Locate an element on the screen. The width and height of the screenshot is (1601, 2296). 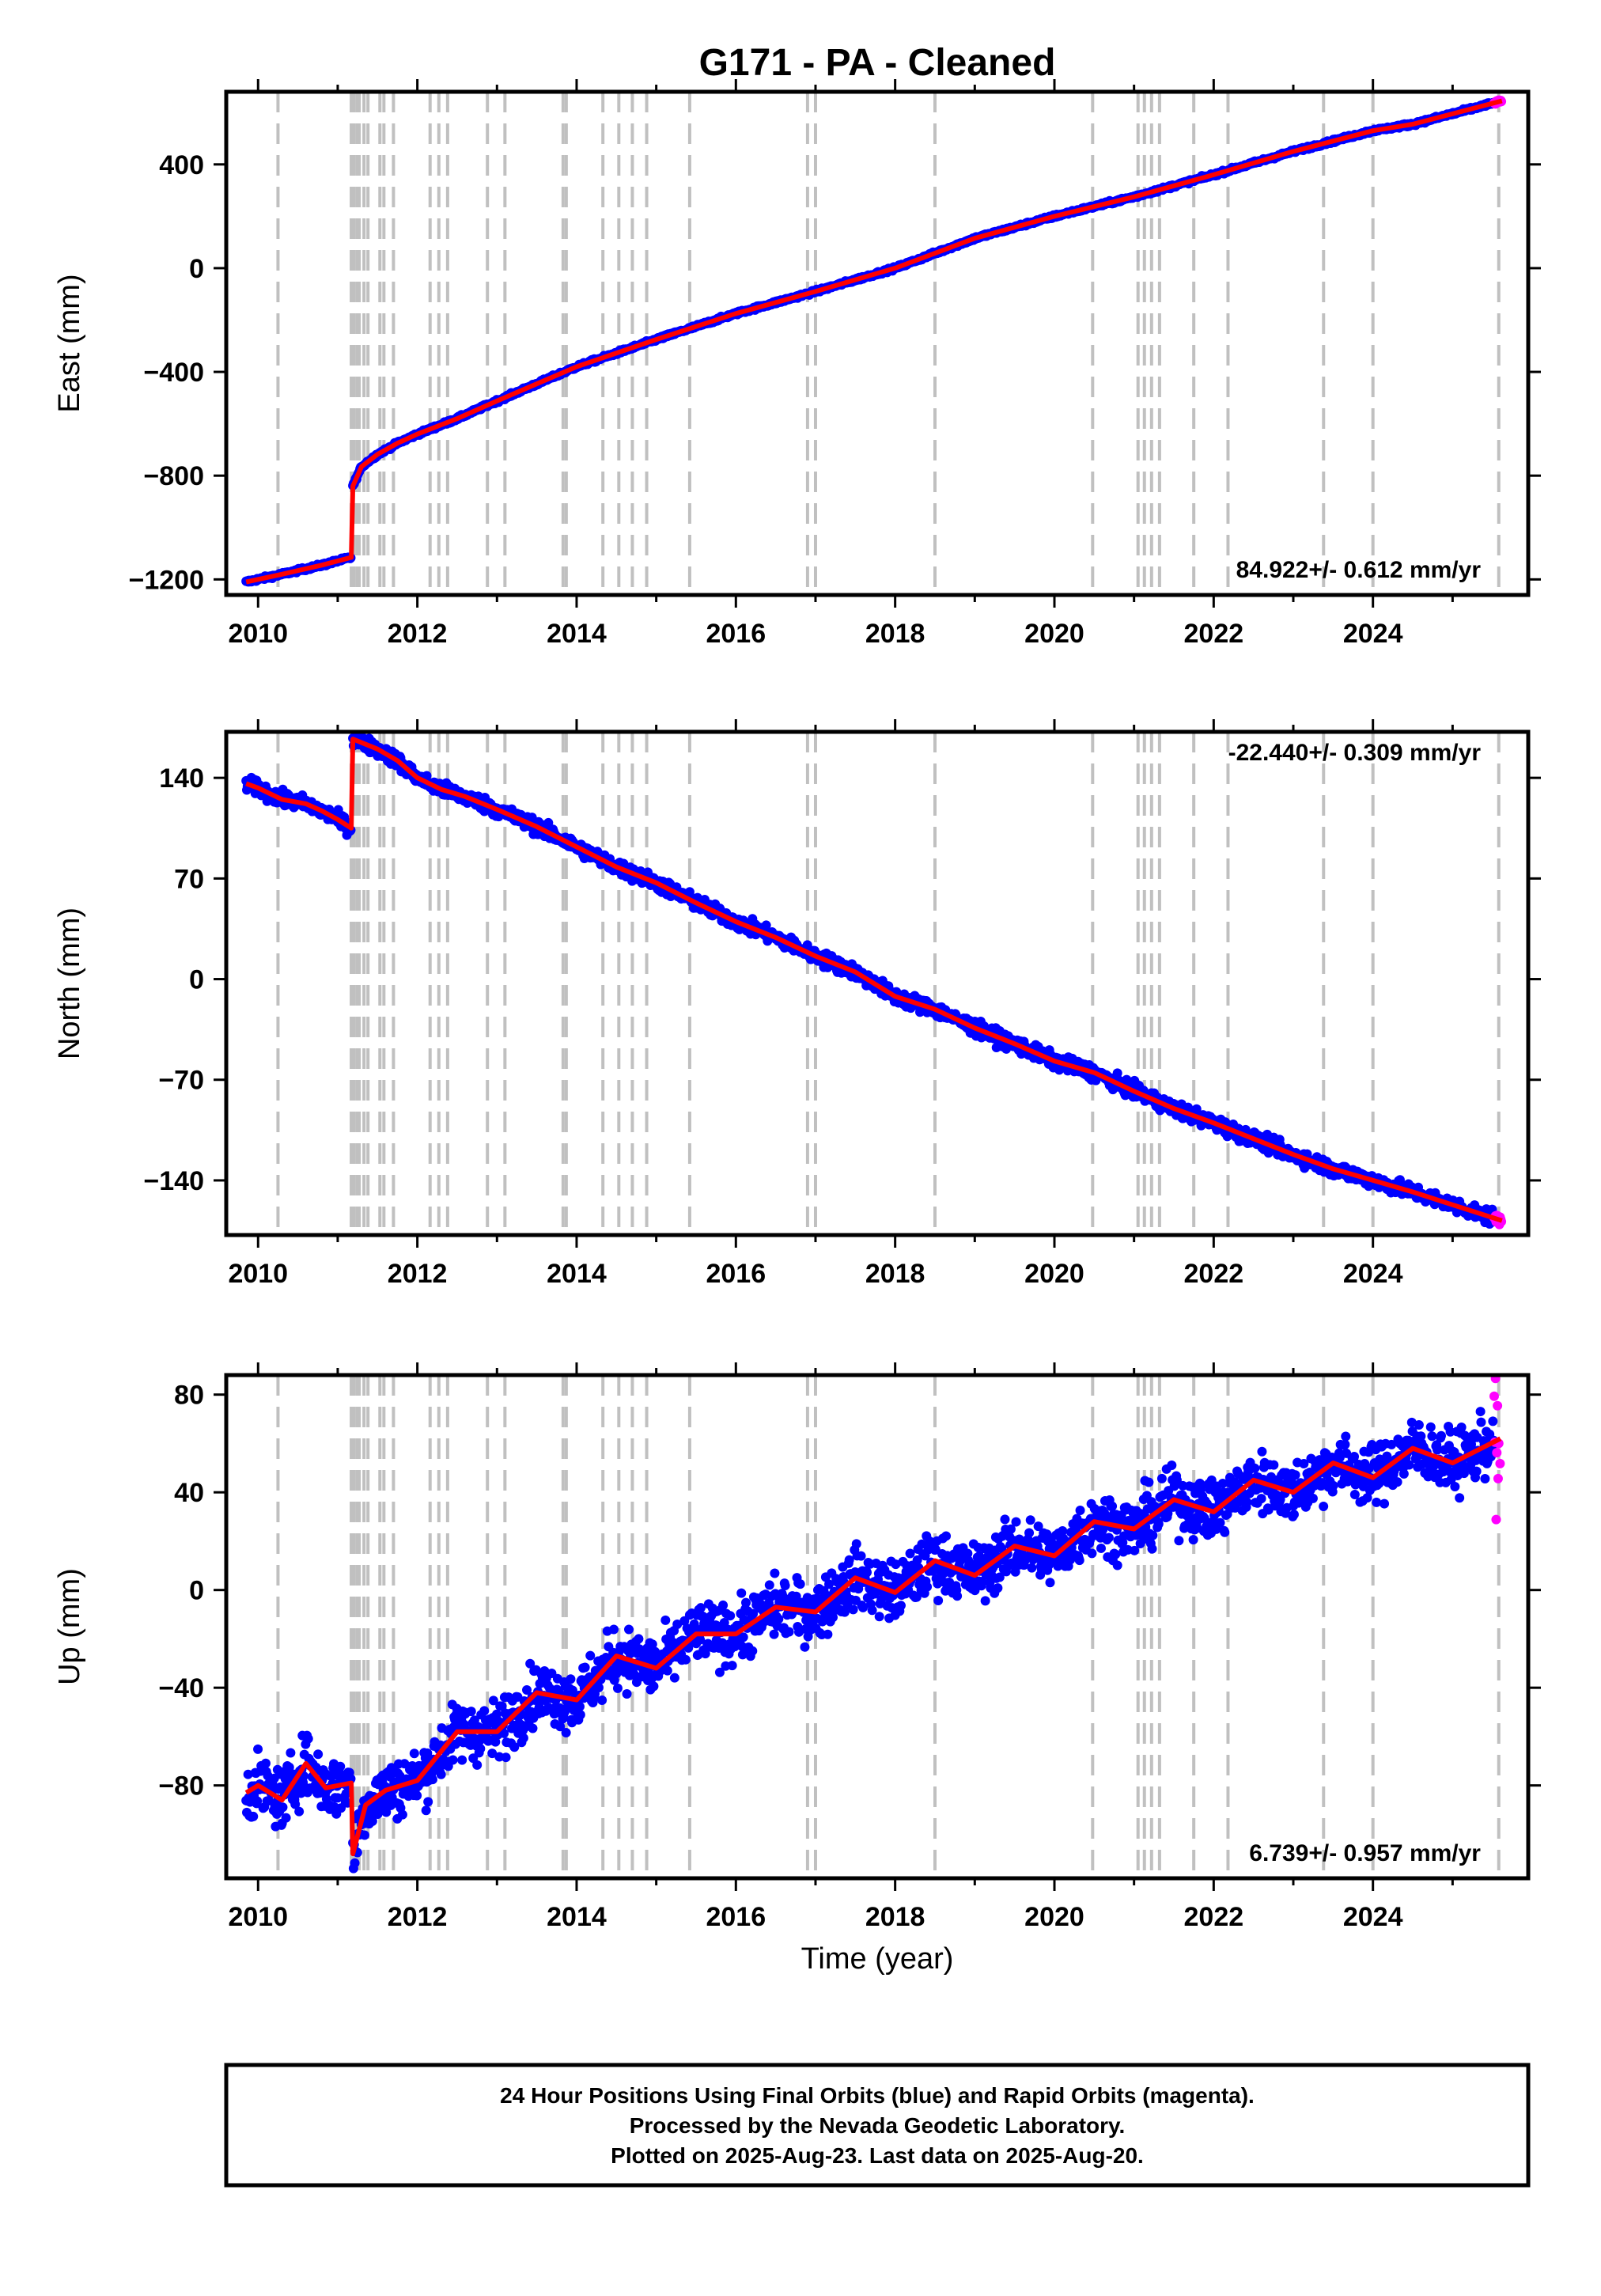
y-tick-label: −800 is located at coordinates (174, 476).